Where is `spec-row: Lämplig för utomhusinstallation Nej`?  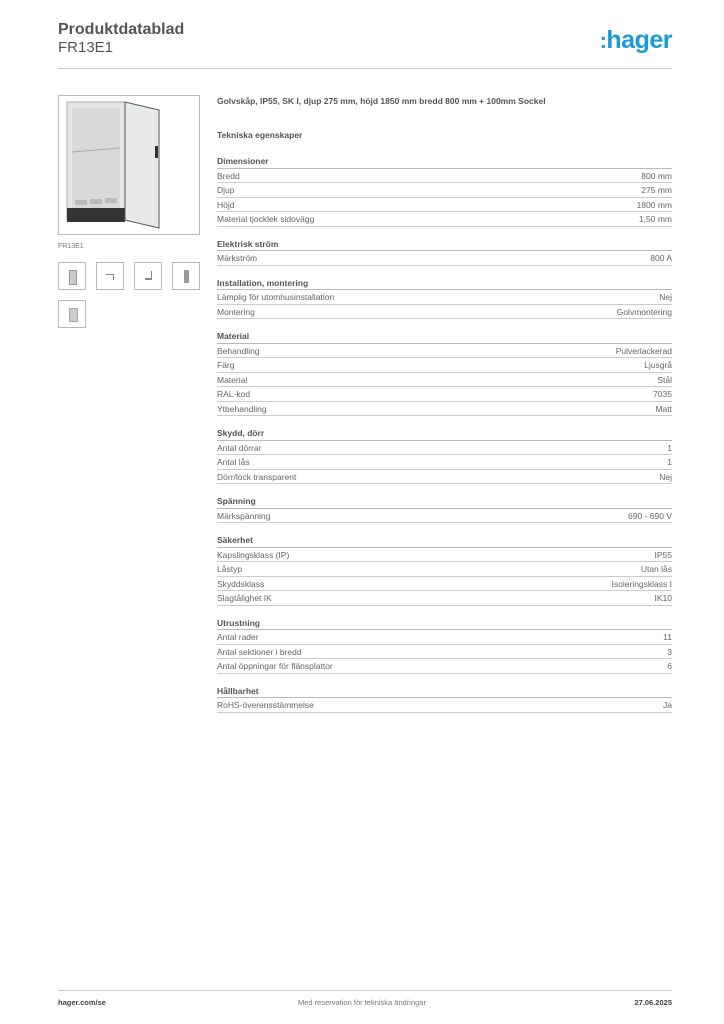 spec-row: Lämplig för utomhusinstallation Nej is located at coordinates (444, 297).